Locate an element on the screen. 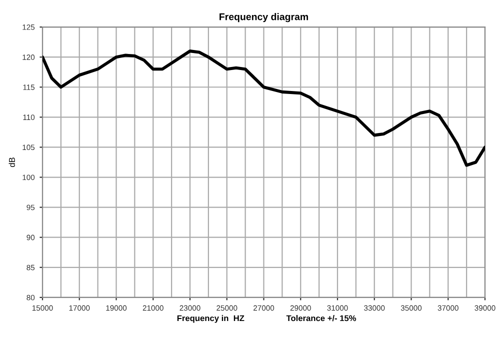 Image resolution: width=500 pixels, height=338 pixels. text: Tolerance +/- 15% is located at coordinates (321, 318).